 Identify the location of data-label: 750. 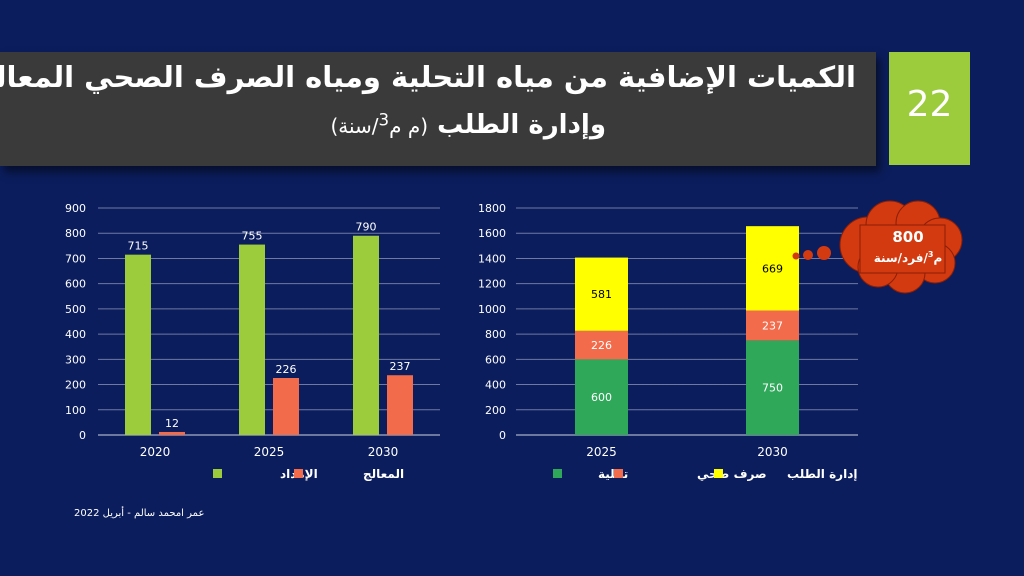
(772, 388).